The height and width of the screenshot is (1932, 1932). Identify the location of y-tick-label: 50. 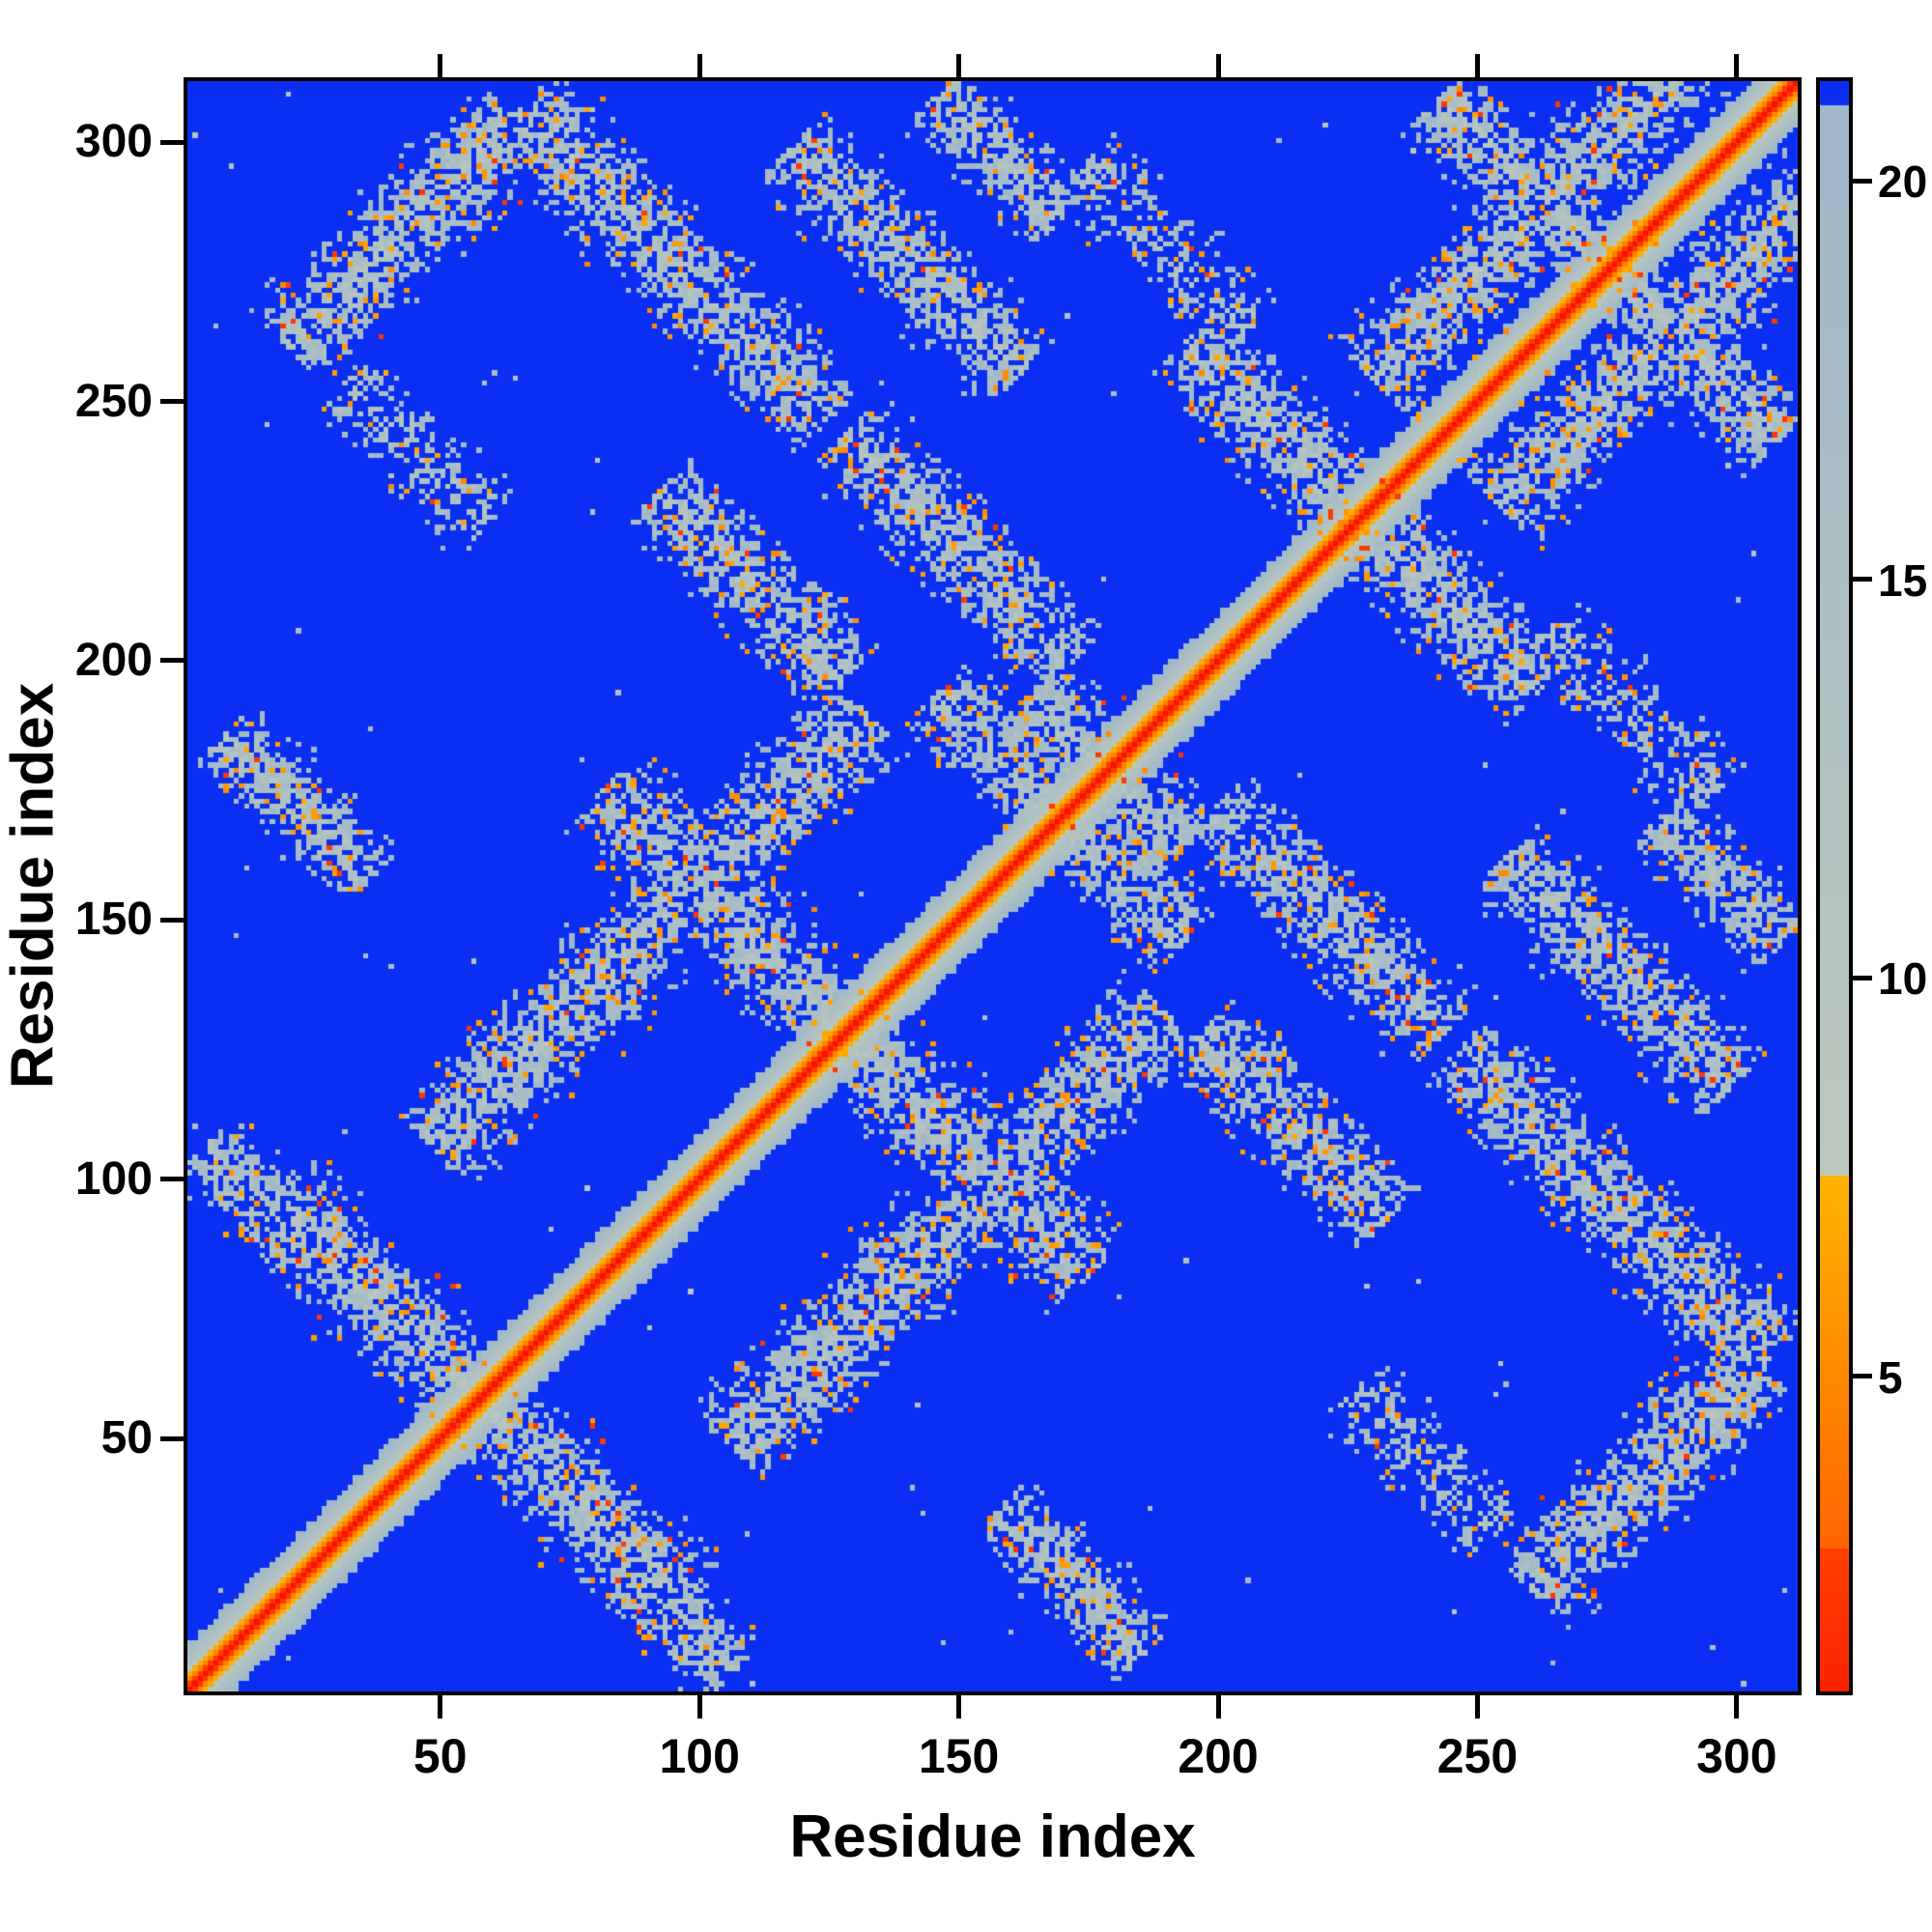
(126, 1438).